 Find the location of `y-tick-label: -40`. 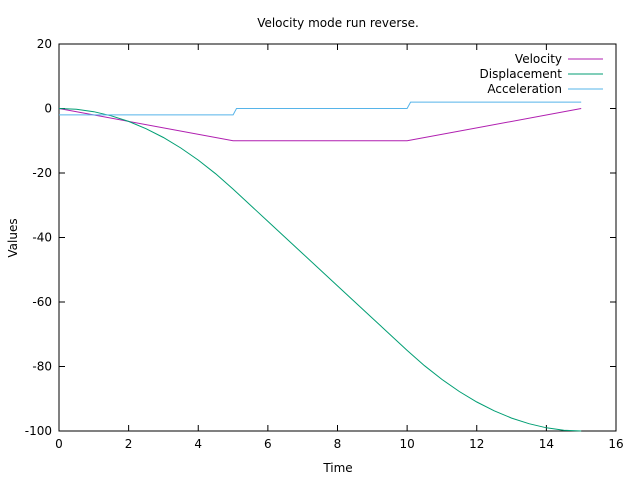

y-tick-label: -40 is located at coordinates (42, 238).